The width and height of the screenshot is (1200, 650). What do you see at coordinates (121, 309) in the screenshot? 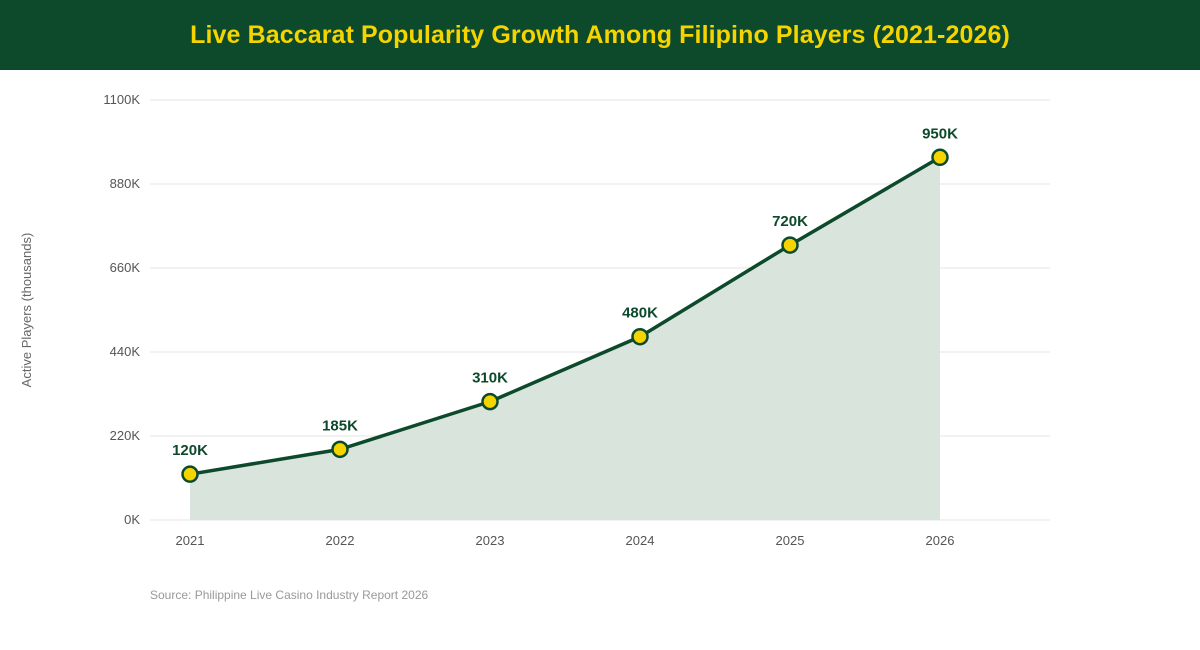
I see `y-axis-ticks: 0K 220K 440K 660K 880K 1100K` at bounding box center [121, 309].